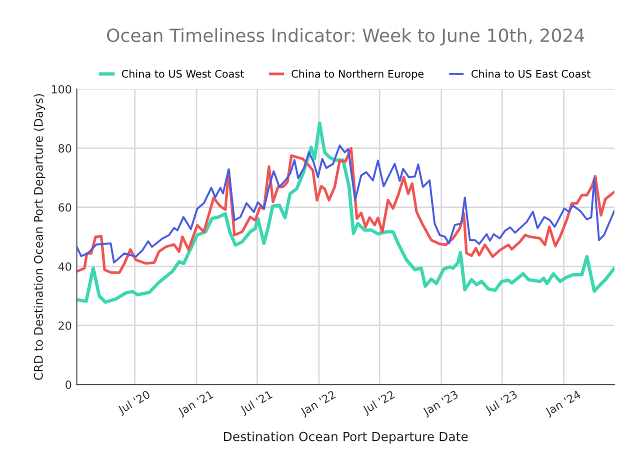  What do you see at coordinates (501, 403) in the screenshot?
I see `x-tick-label: Jul '23` at bounding box center [501, 403].